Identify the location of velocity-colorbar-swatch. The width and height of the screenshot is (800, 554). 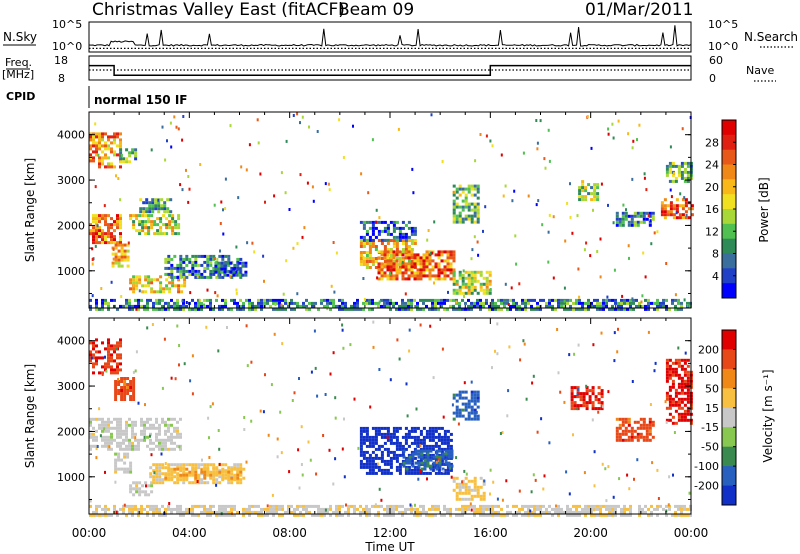
(729, 359).